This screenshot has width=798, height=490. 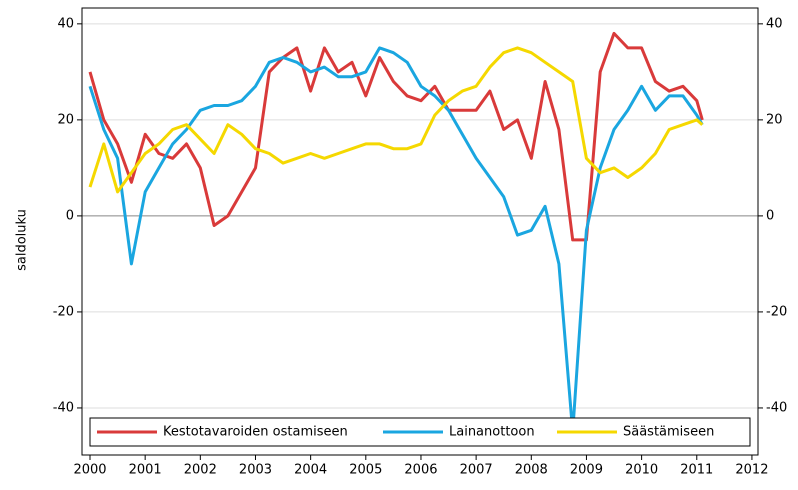 What do you see at coordinates (696, 470) in the screenshot?
I see `x-tick-label: 2011` at bounding box center [696, 470].